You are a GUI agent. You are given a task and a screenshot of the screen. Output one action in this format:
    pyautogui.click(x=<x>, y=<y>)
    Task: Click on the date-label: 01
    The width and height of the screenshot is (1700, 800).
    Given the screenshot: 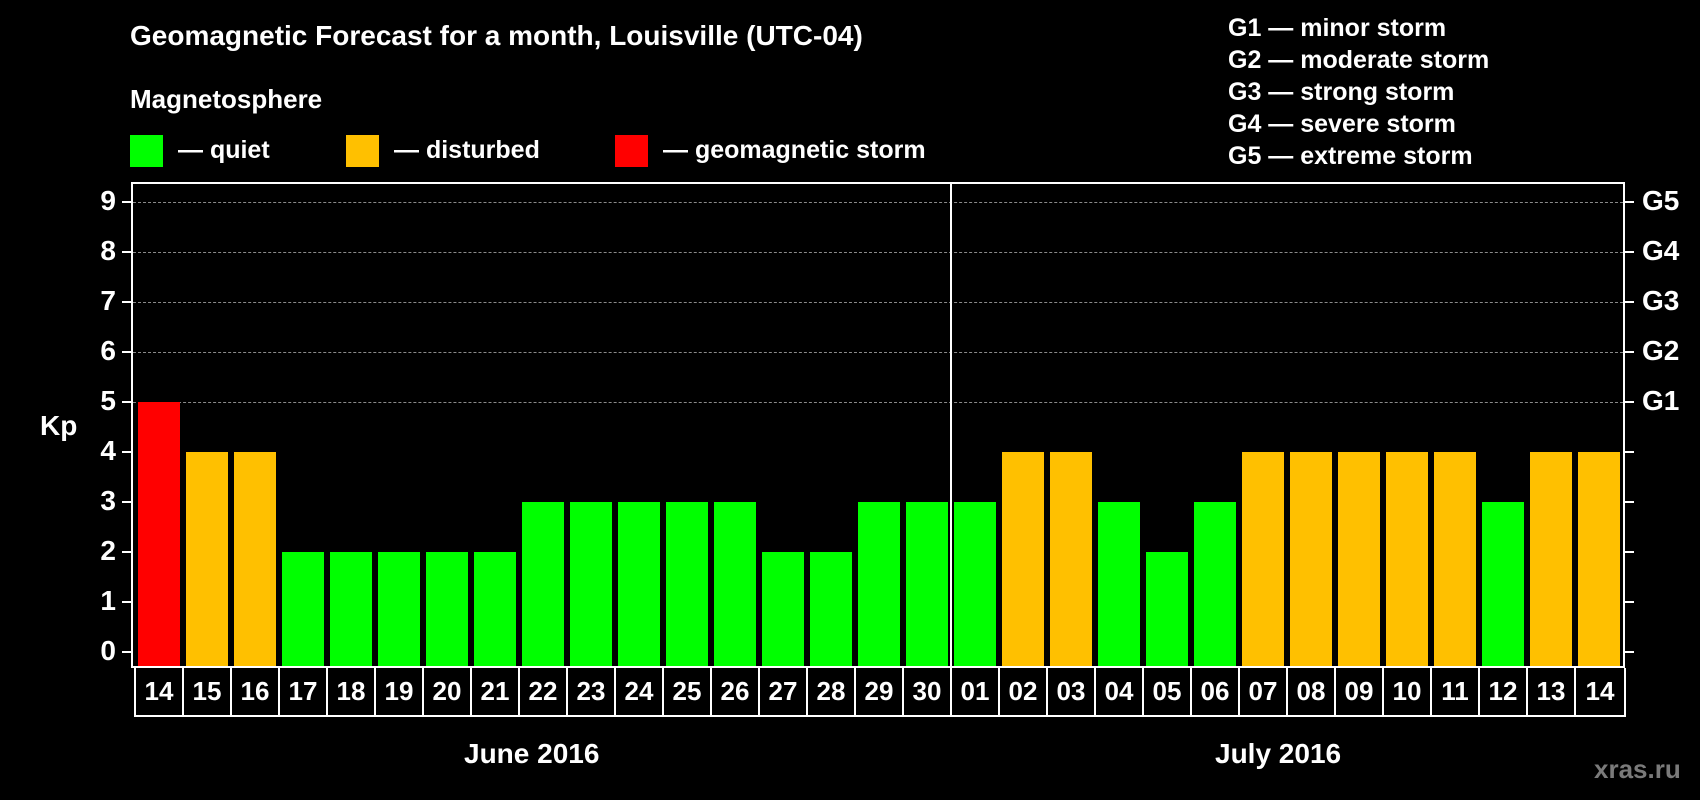 What is the action you would take?
    pyautogui.click(x=976, y=691)
    